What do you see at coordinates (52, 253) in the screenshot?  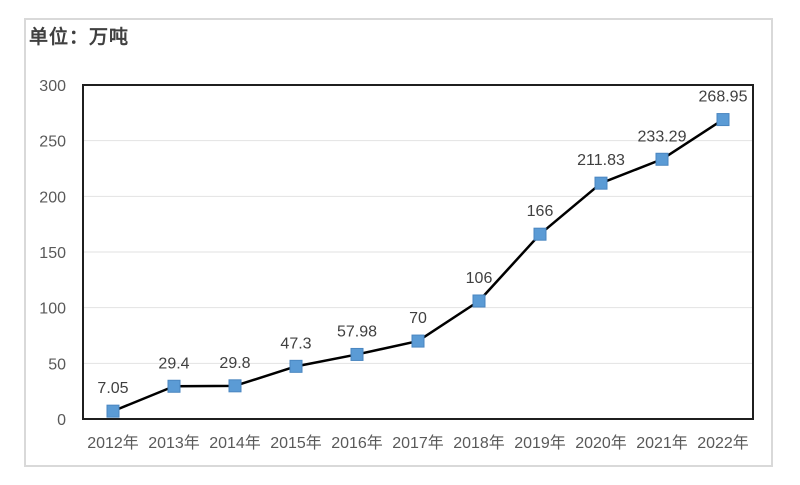 I see `y-axis-tick-label: 150` at bounding box center [52, 253].